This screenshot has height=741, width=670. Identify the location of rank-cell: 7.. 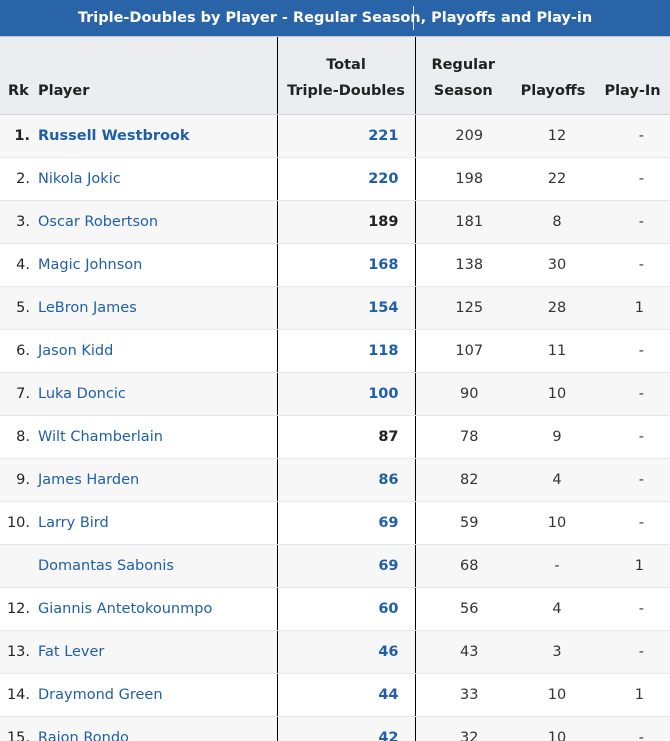
(17, 394).